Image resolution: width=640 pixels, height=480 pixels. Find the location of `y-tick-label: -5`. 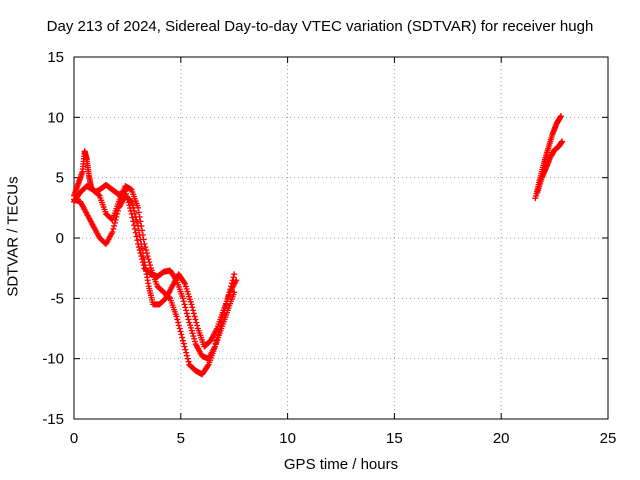

y-tick-label: -5 is located at coordinates (57, 298).